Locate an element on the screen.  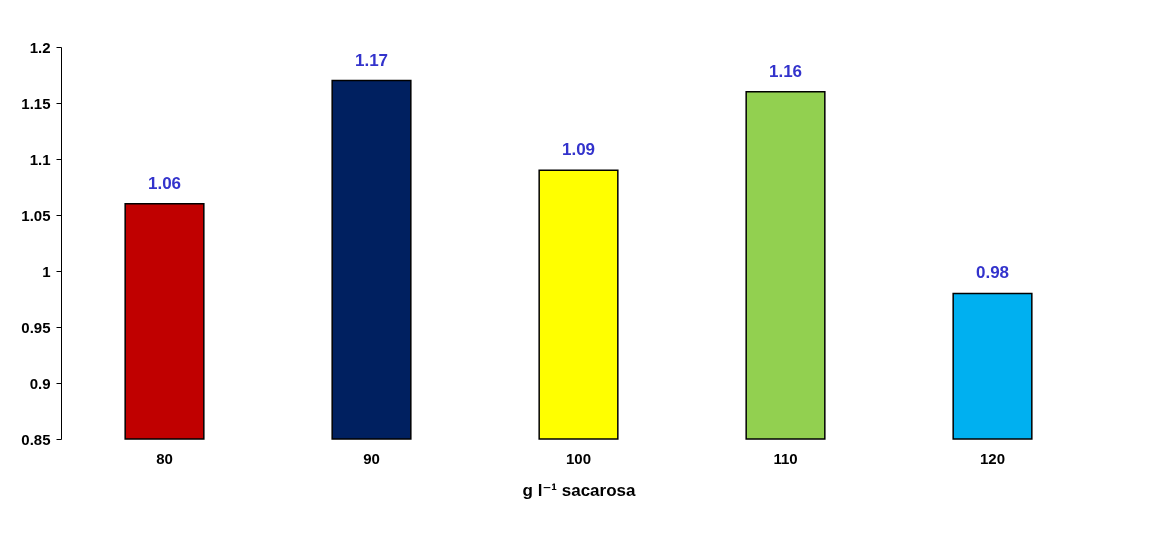
y-tick-label: 1 is located at coordinates (46, 271).